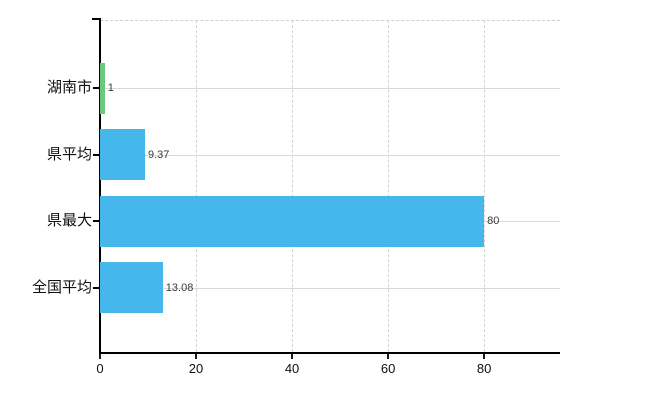 This screenshot has height=400, width=650. Describe the element at coordinates (69, 87) in the screenshot. I see `category-label: 湖南市` at that location.